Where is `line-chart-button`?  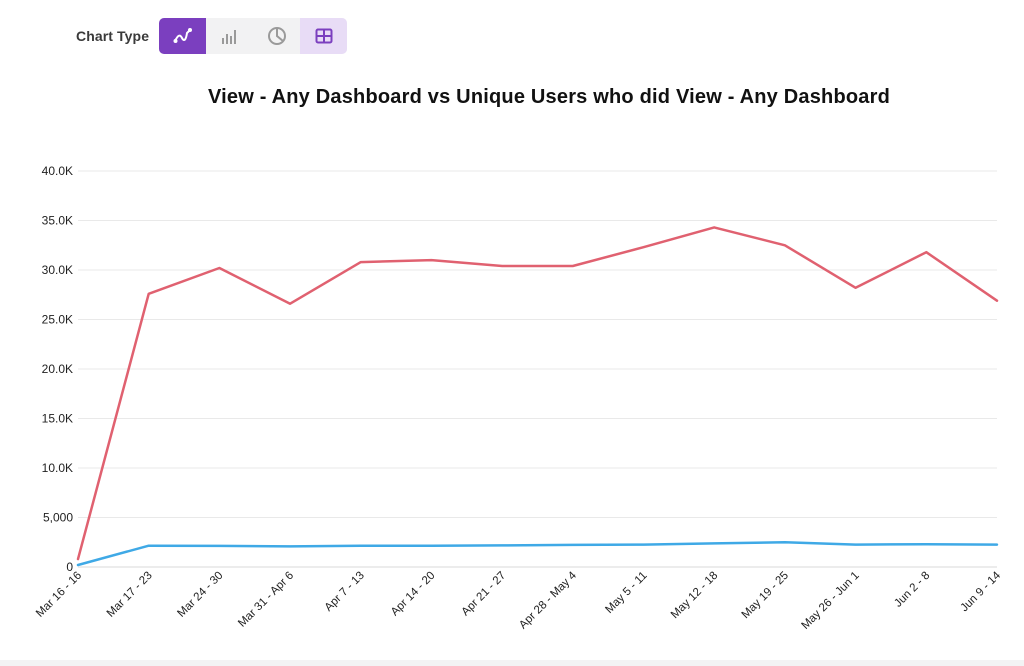 line-chart-button is located at coordinates (183, 36).